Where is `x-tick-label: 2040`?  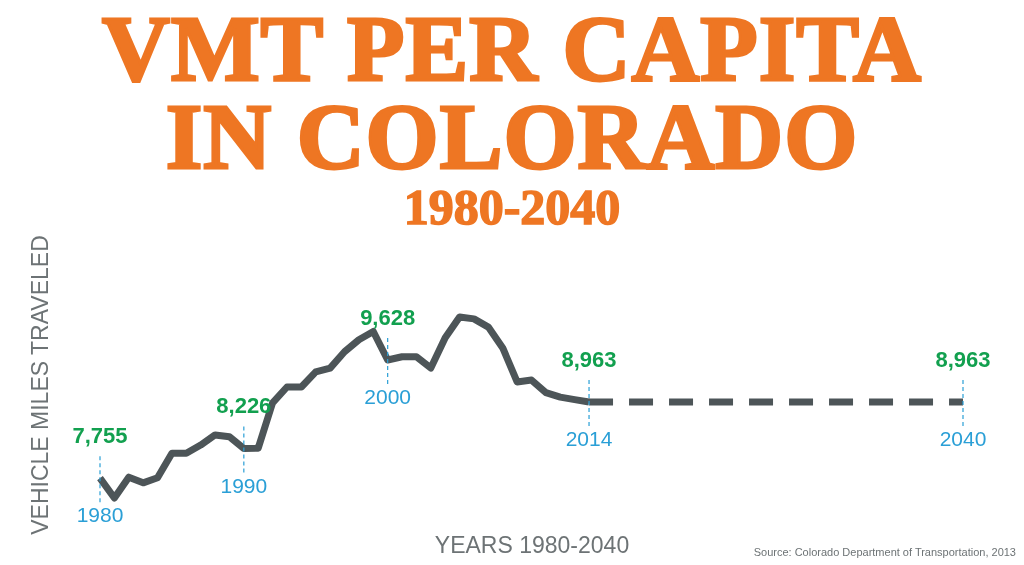 x-tick-label: 2040 is located at coordinates (963, 439).